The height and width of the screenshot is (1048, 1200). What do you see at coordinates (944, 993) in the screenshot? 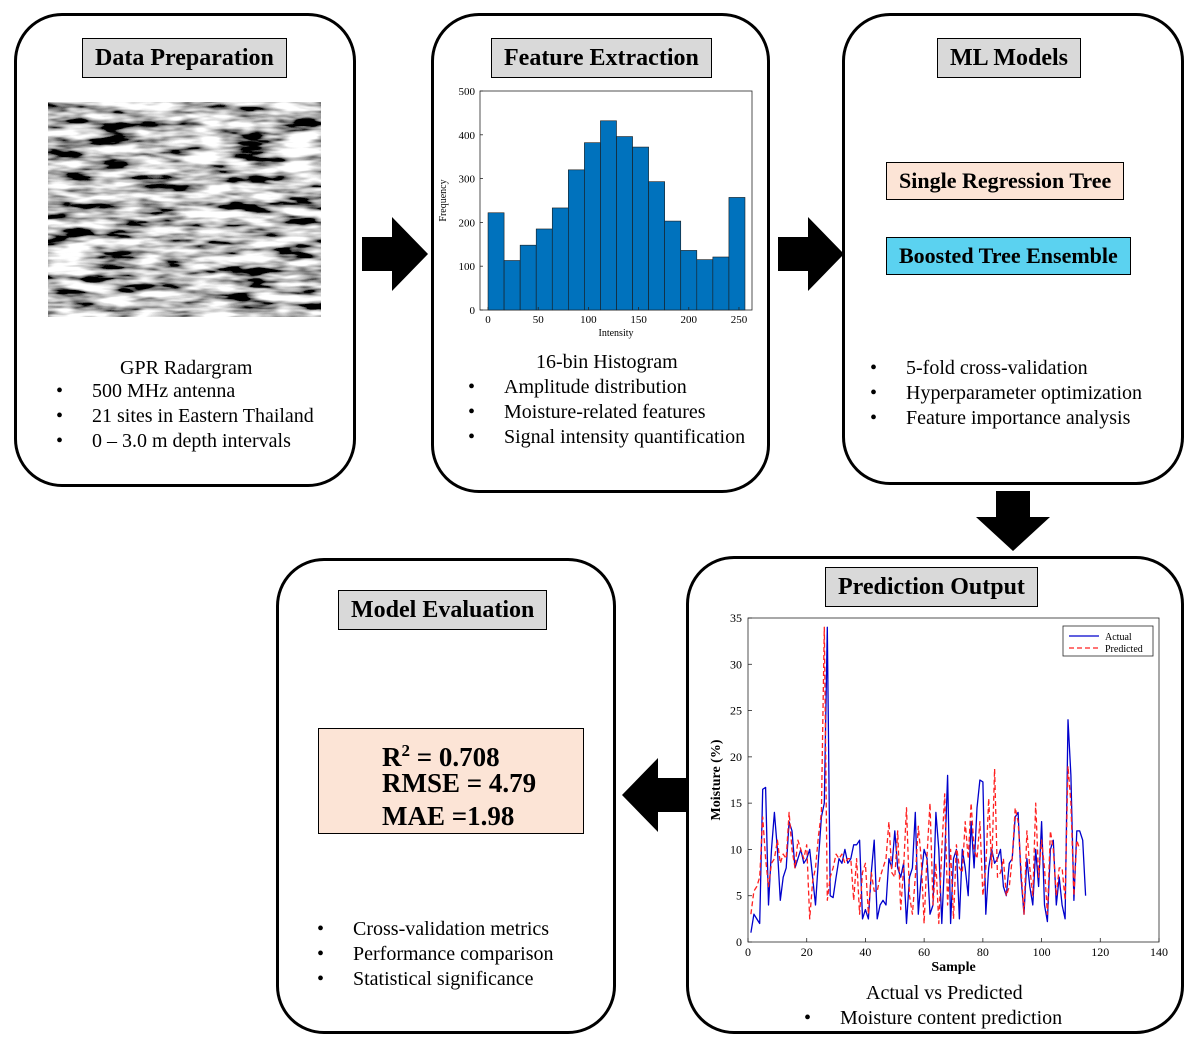
I see `prediction-output-subtitle: Actual vs Predicted` at bounding box center [944, 993].